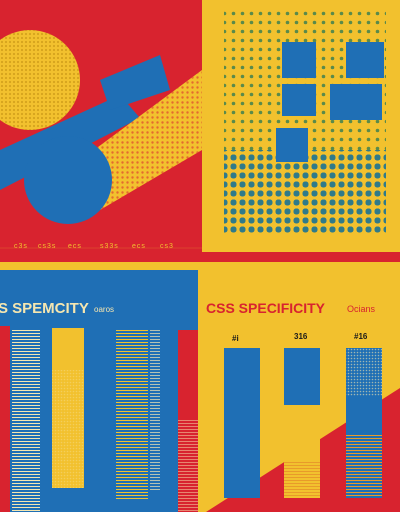 This screenshot has width=400, height=512. What do you see at coordinates (104, 309) in the screenshot?
I see `panel-subtitle: oaros` at bounding box center [104, 309].